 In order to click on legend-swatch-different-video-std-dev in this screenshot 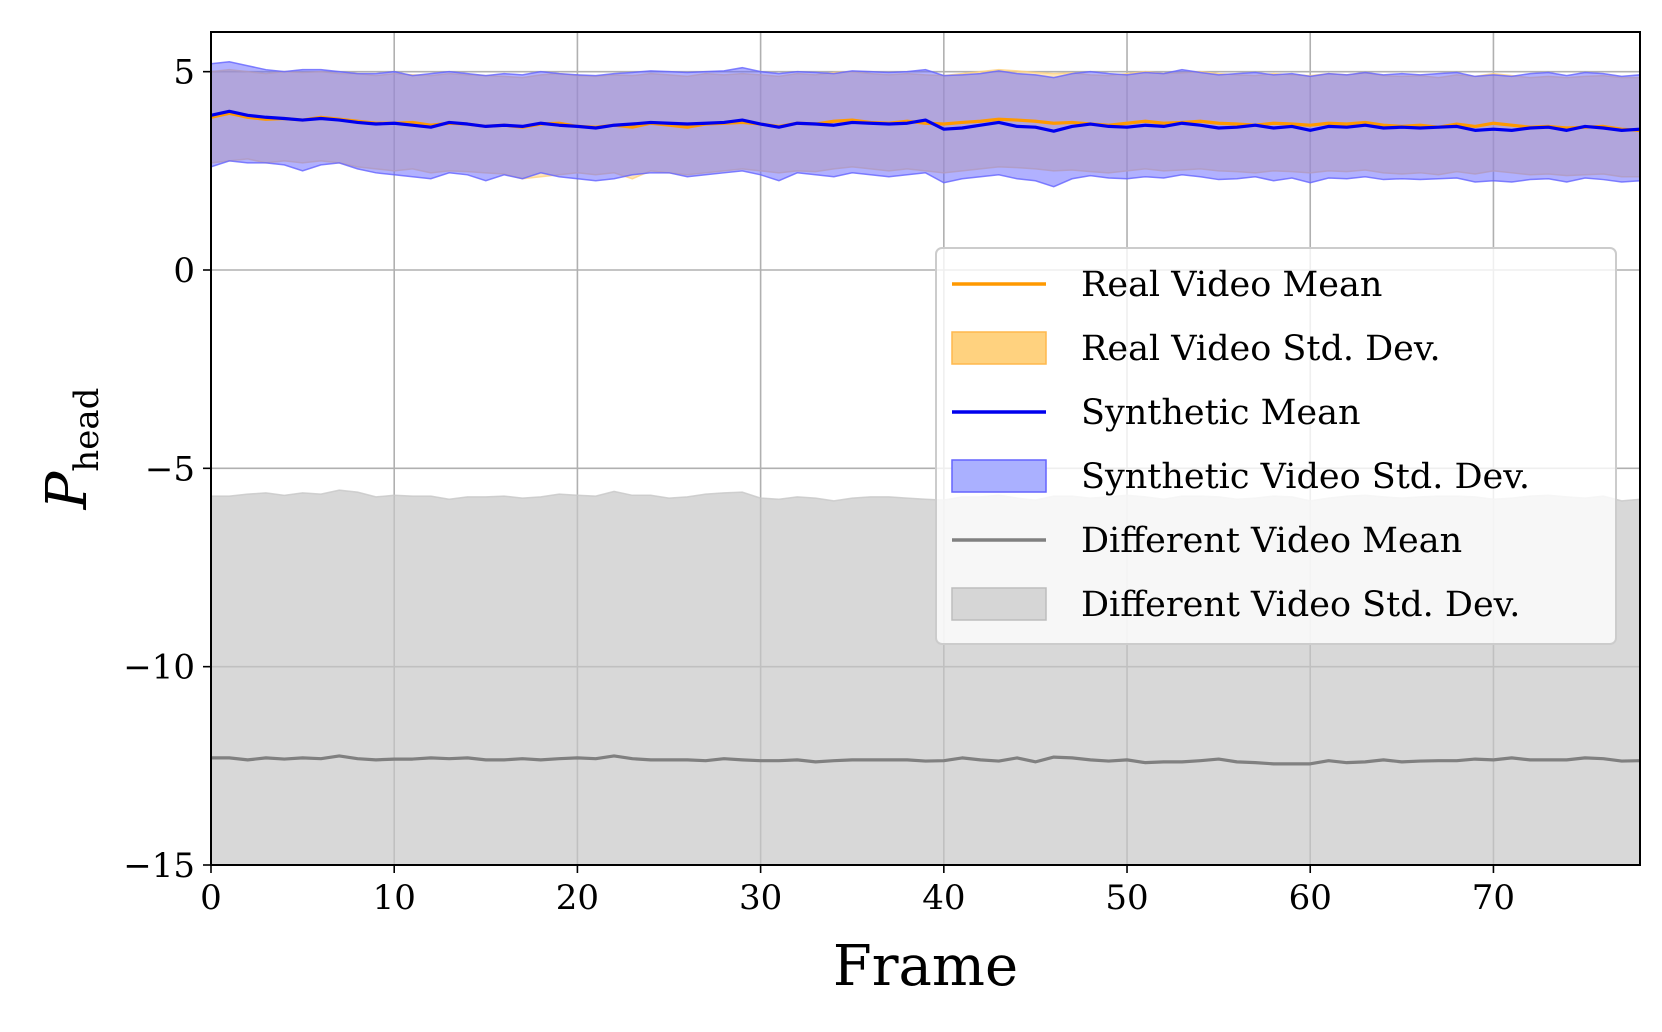, I will do `click(999, 604)`.